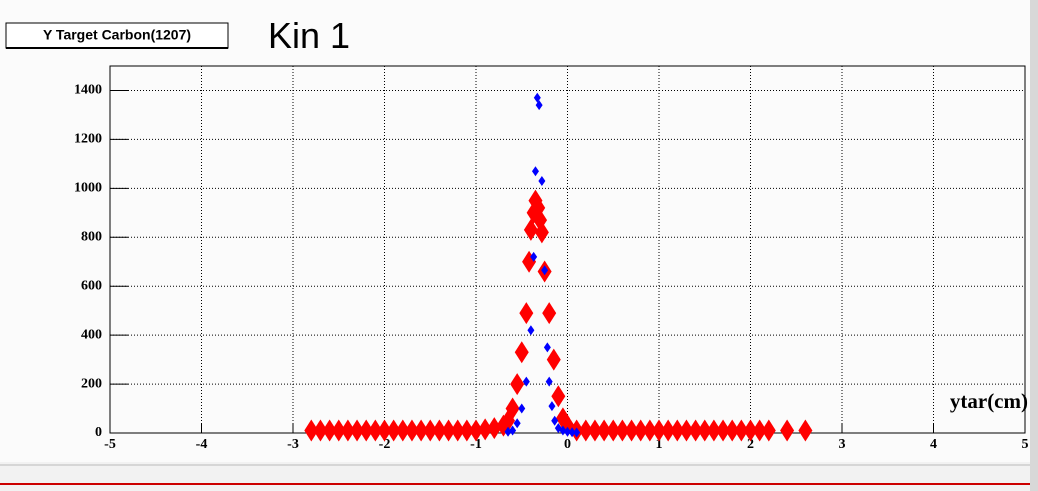 The width and height of the screenshot is (1038, 491). Describe the element at coordinates (98, 432) in the screenshot. I see `y-tick-label: 0` at that location.